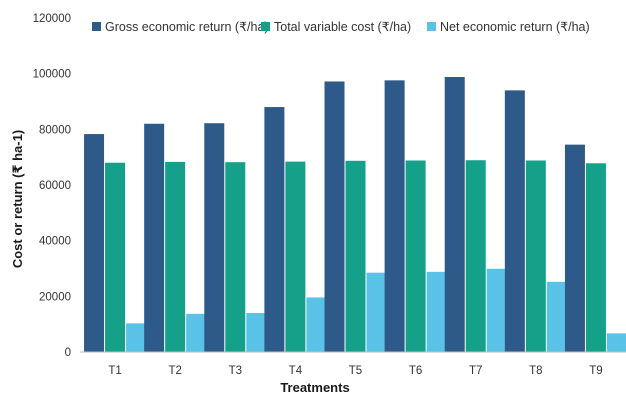 Image resolution: width=626 pixels, height=393 pixels. I want to click on legend-label-2: Total variable cost (₹/ha), so click(342, 27).